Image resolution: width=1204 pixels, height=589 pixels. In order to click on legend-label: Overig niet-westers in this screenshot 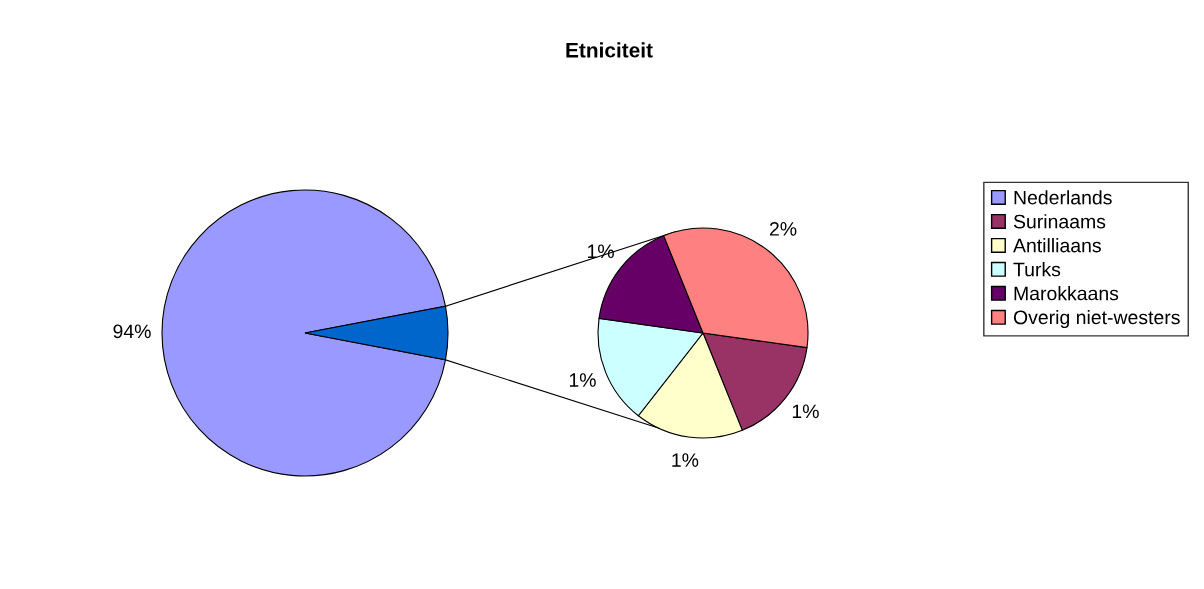, I will do `click(1096, 319)`.